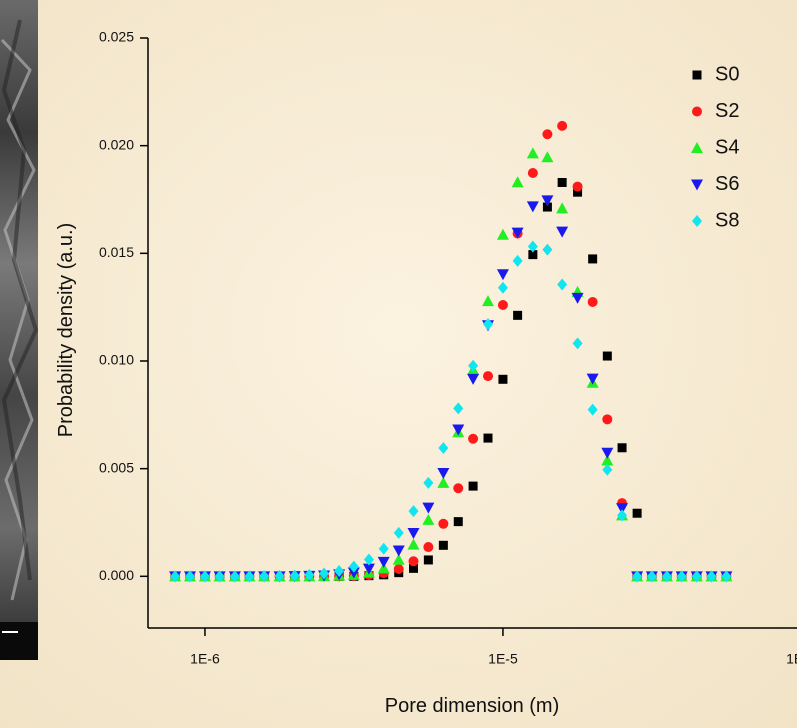 This screenshot has width=797, height=728. Describe the element at coordinates (116, 467) in the screenshot. I see `y-tick-label: 0.005` at that location.